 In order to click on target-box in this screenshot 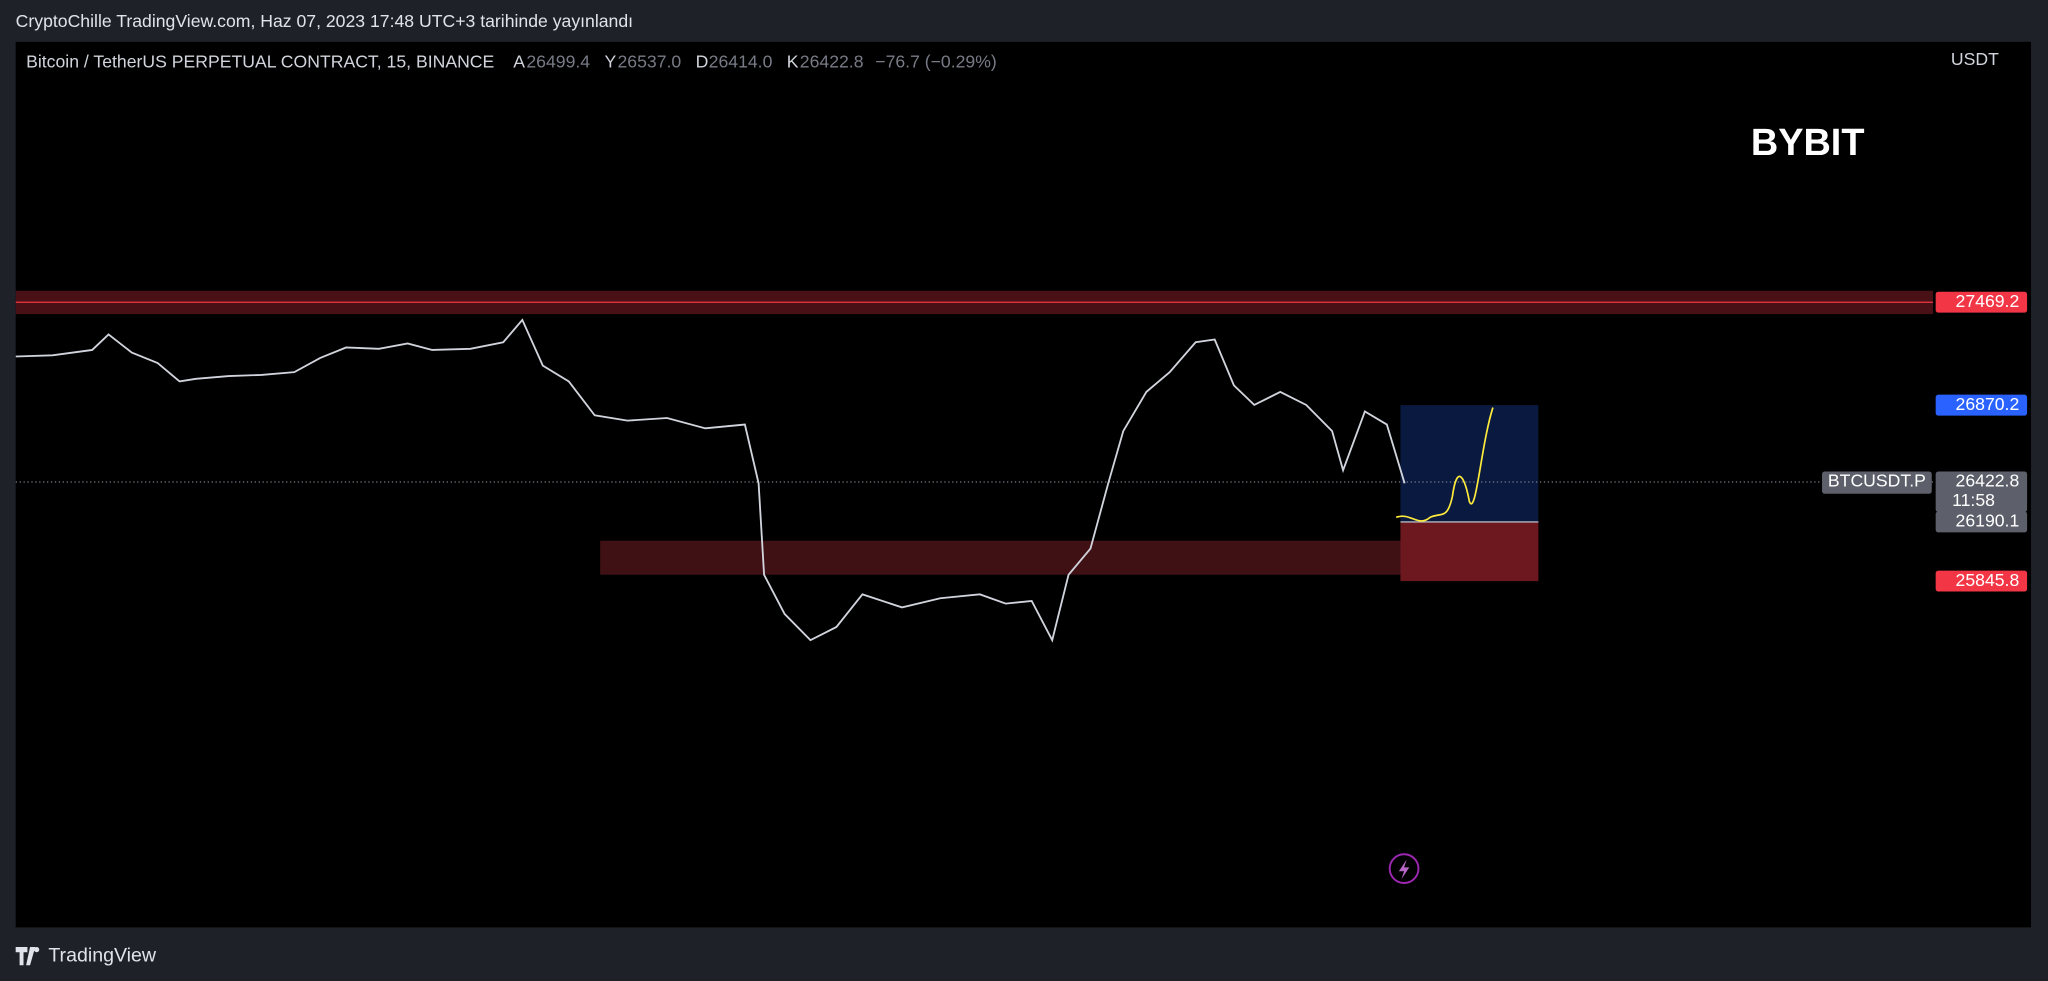, I will do `click(1469, 463)`.